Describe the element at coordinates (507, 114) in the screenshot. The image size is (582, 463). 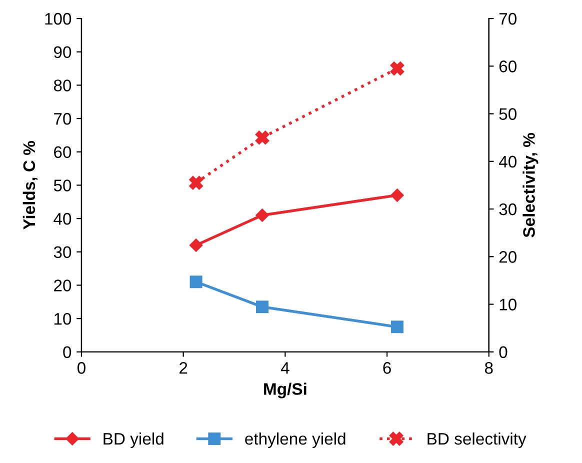
I see `y2-tick-label: 50` at that location.